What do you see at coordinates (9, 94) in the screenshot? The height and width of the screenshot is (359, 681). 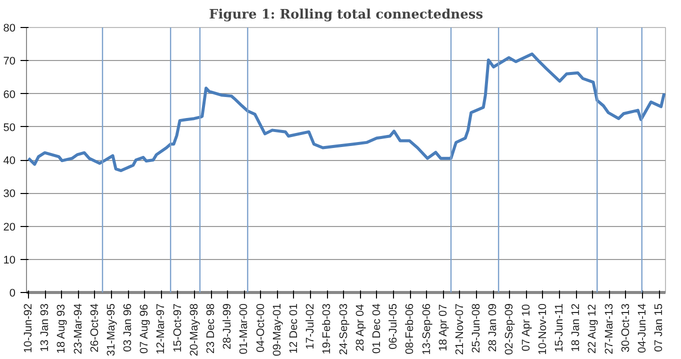 I see `y-tick-label: 60` at bounding box center [9, 94].